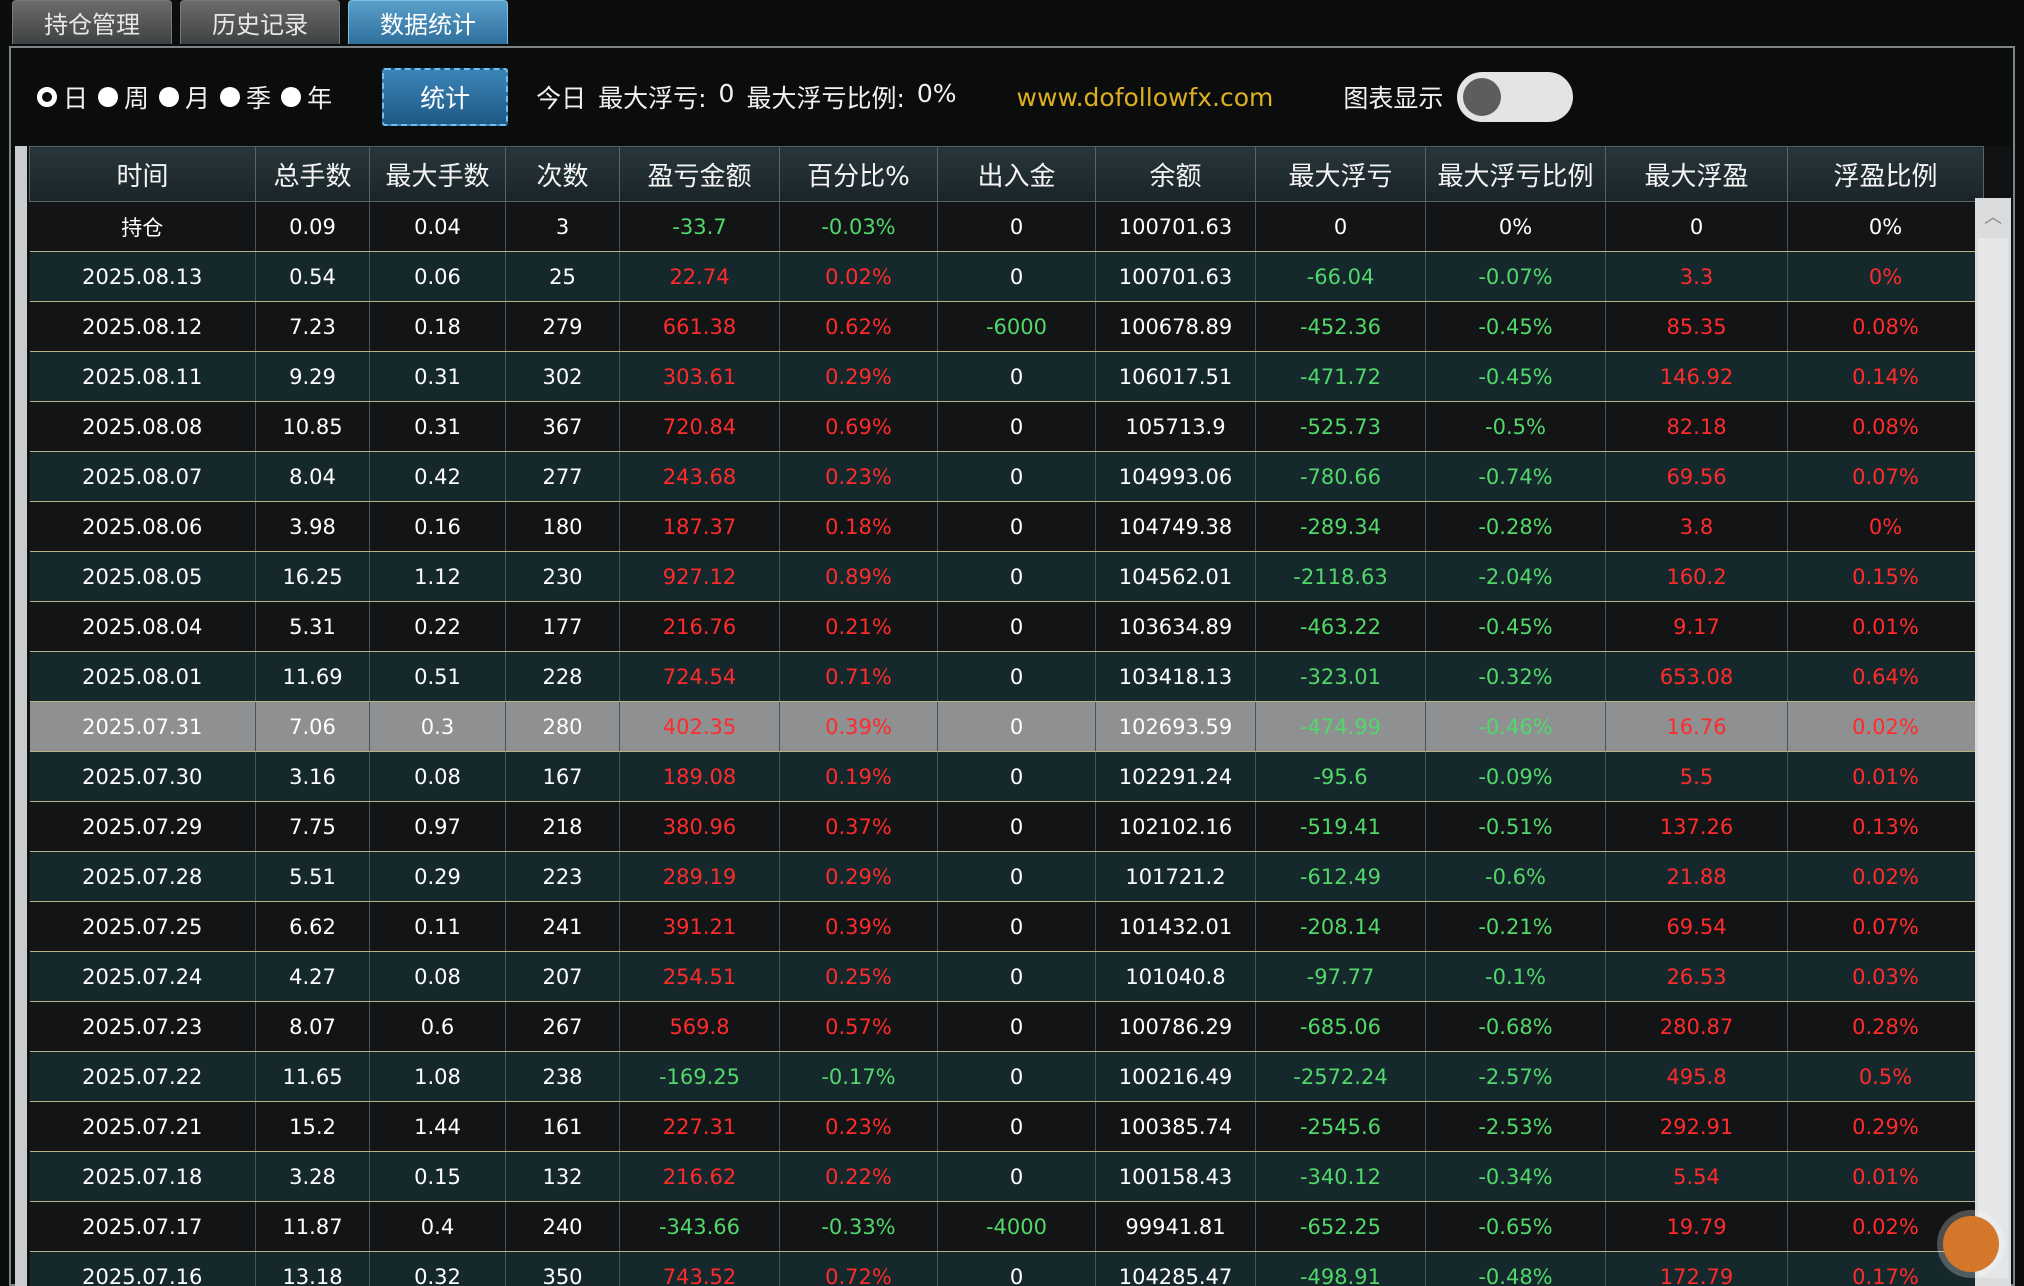 The width and height of the screenshot is (2024, 1286). What do you see at coordinates (563, 174) in the screenshot?
I see `column-header-count: 次数` at bounding box center [563, 174].